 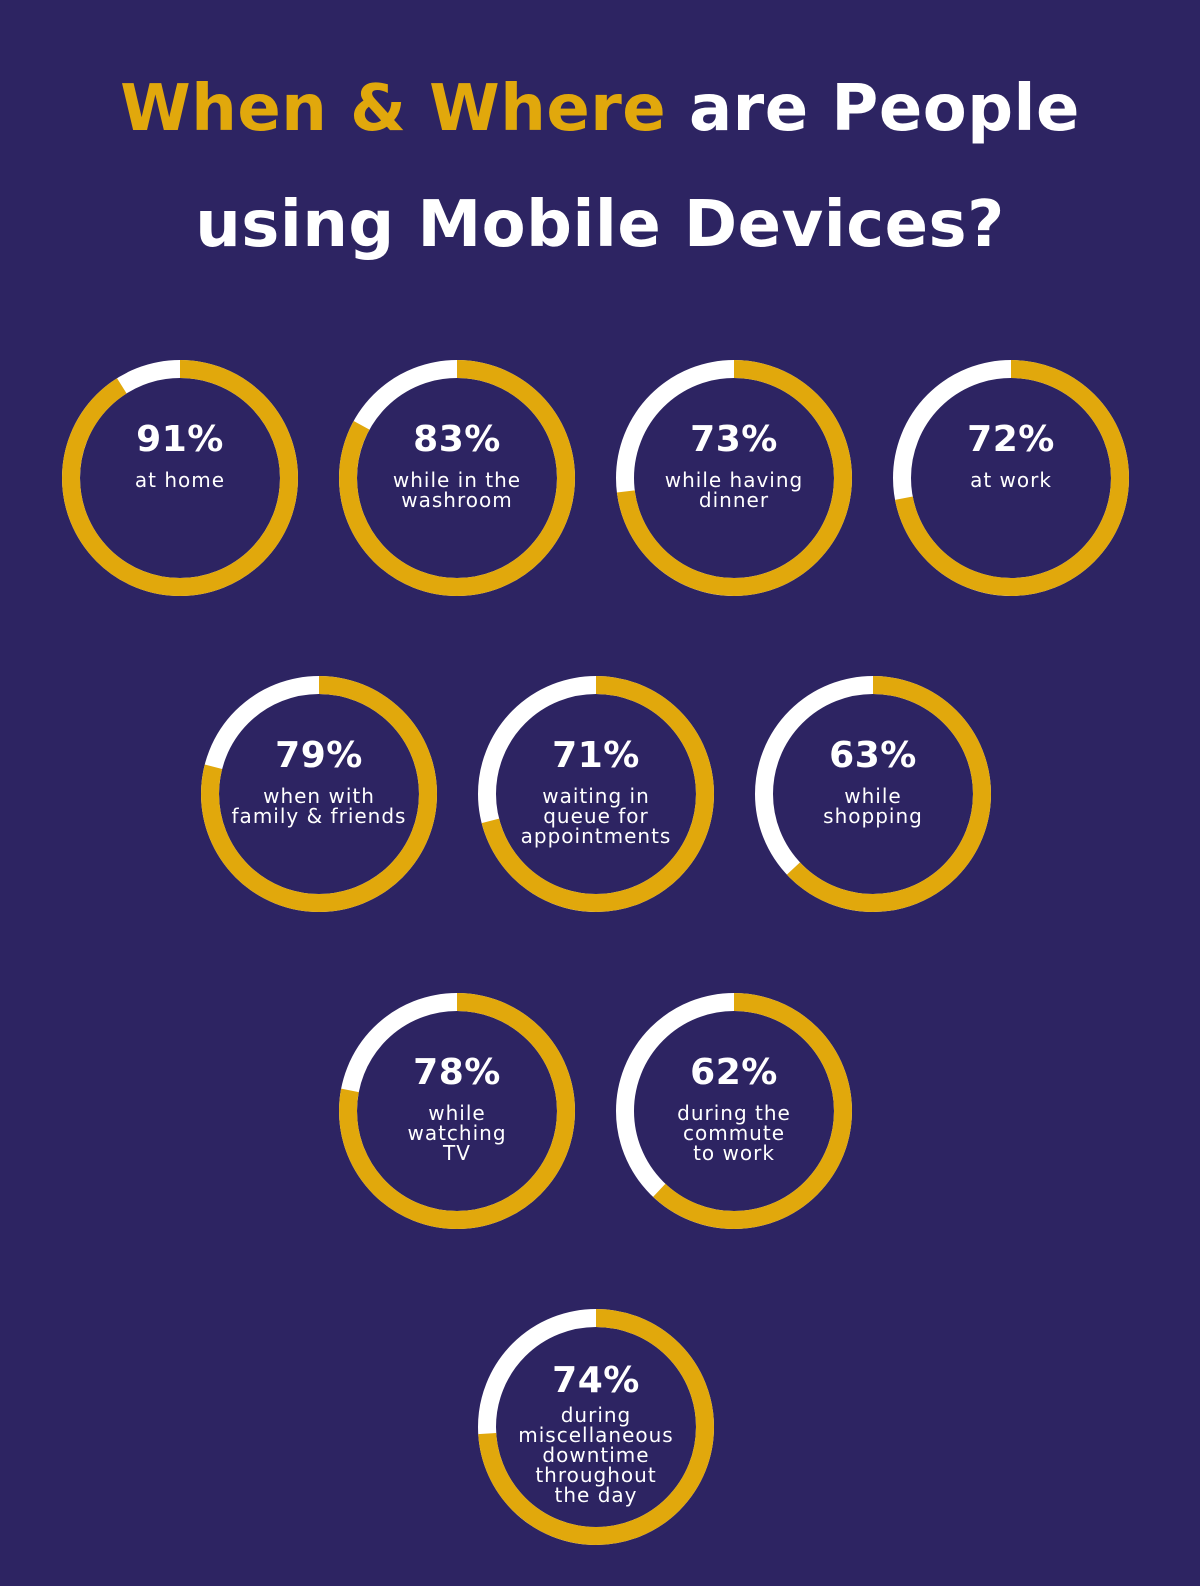 I want to click on donut-percent: 71%, so click(x=596, y=755).